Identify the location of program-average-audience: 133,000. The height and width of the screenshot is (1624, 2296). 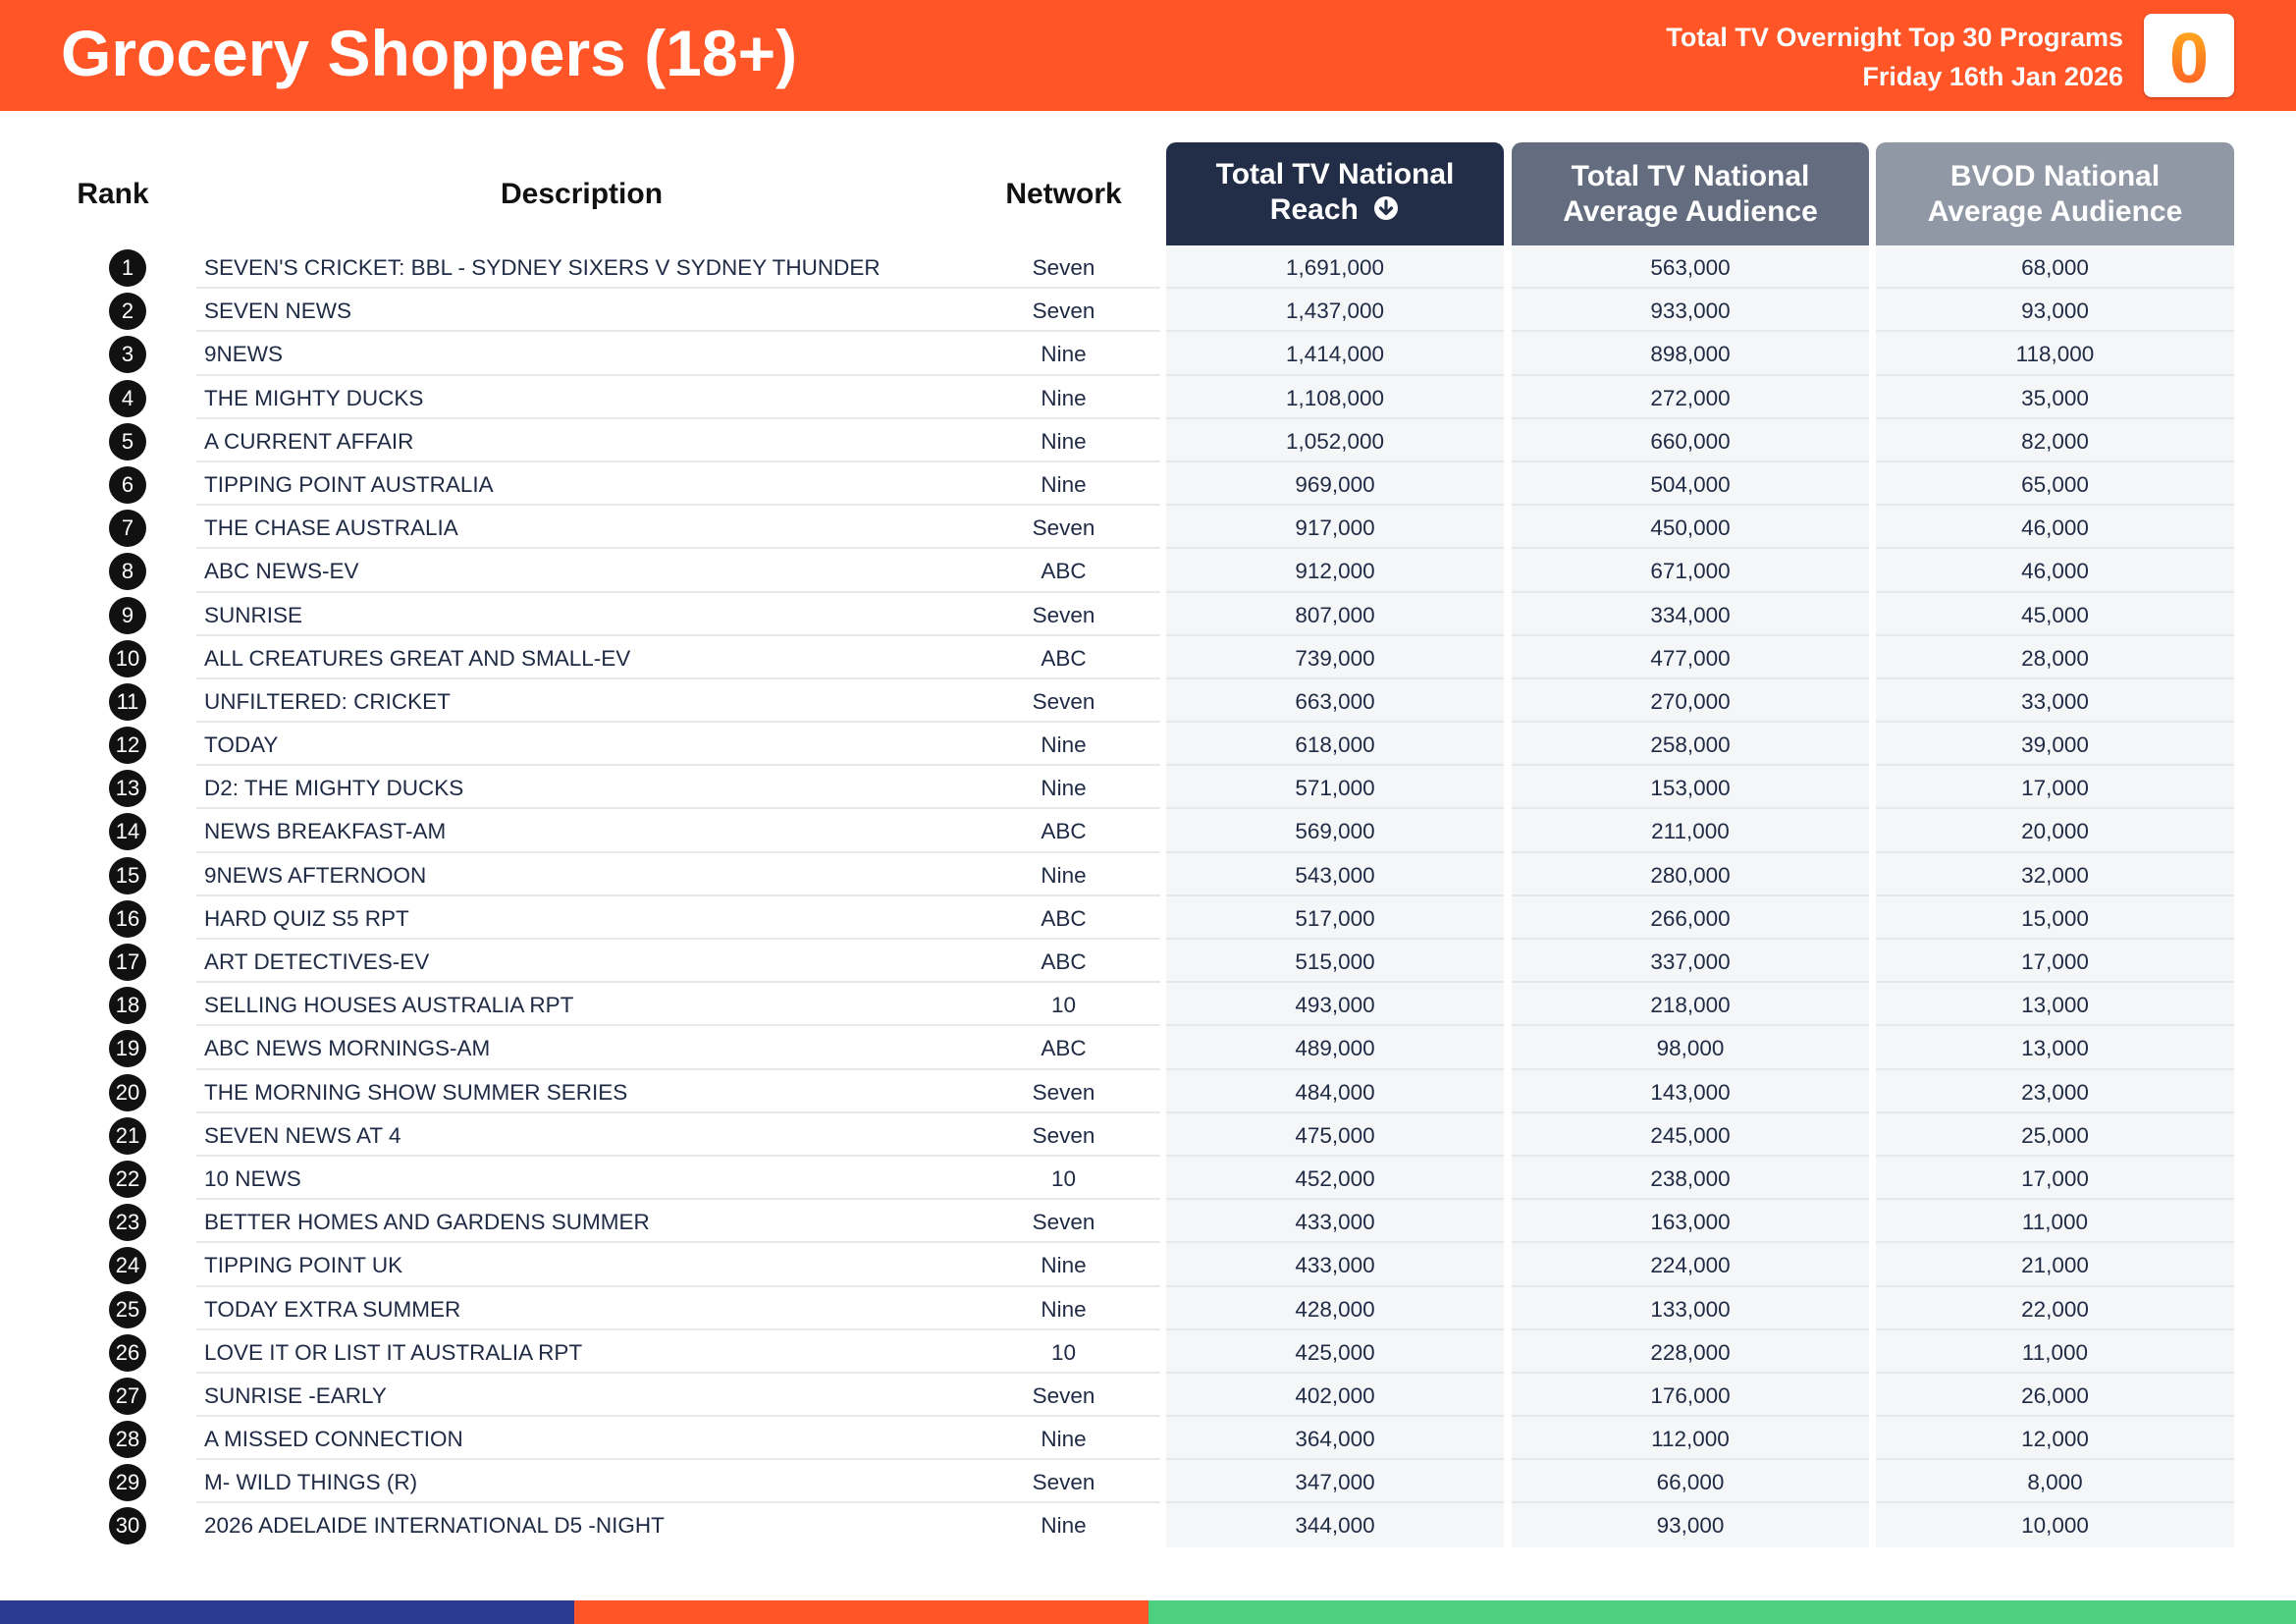
(1690, 1308).